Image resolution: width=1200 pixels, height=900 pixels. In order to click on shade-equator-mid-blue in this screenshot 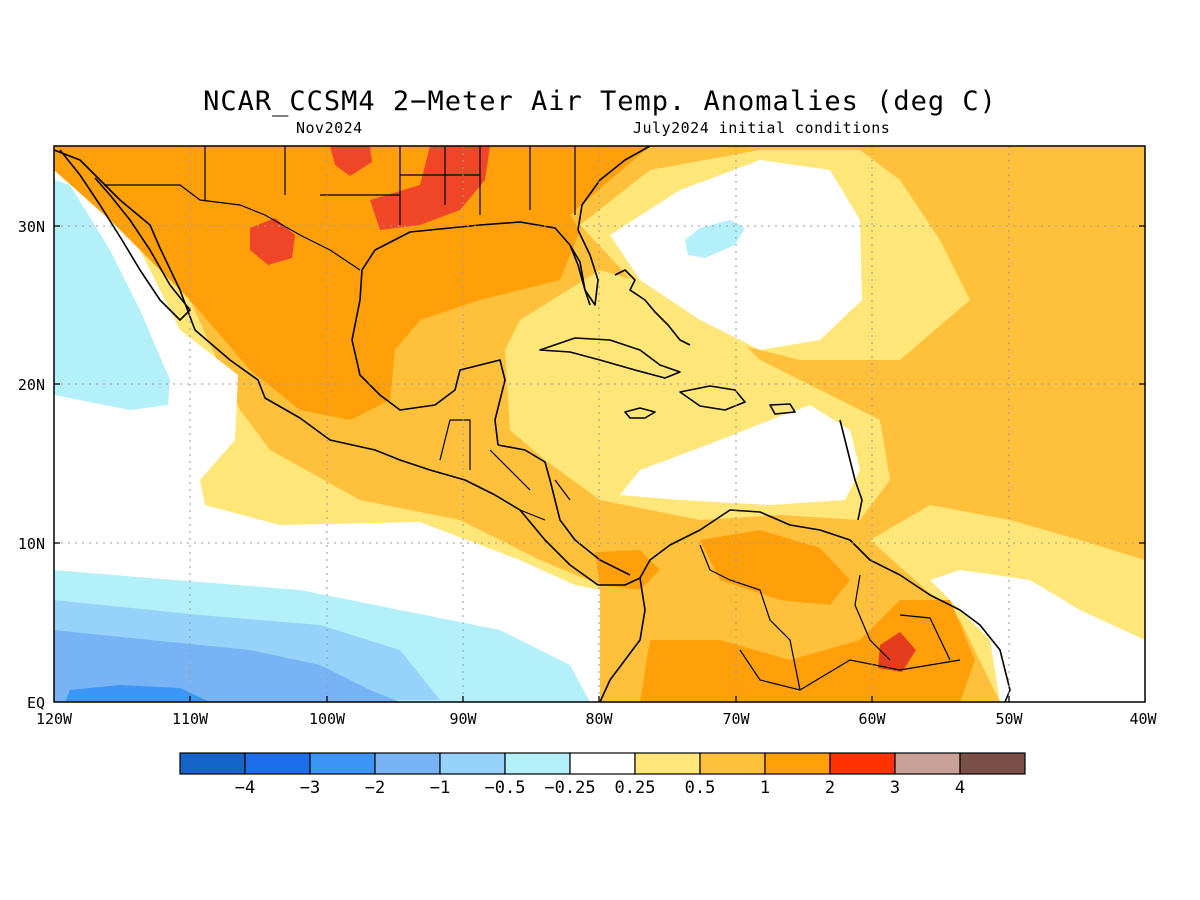, I will do `click(227, 666)`.